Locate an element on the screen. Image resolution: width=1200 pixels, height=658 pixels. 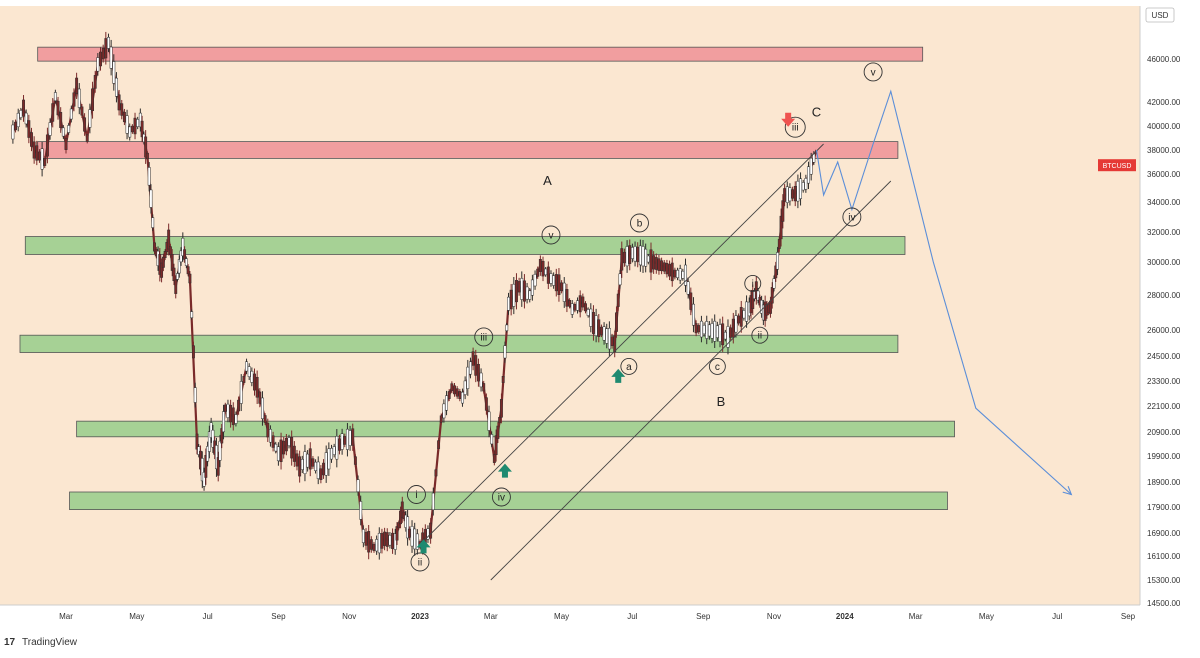
price-tick-label: 23300.00 is located at coordinates (1164, 381).